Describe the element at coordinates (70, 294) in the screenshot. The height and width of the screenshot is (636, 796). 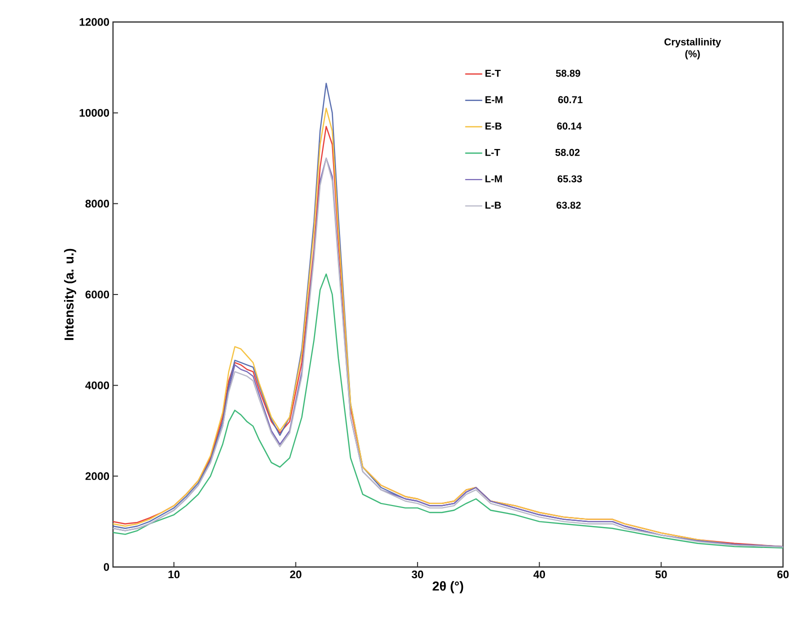
I see `y-axis-title: Intensity (a. u.)` at that location.